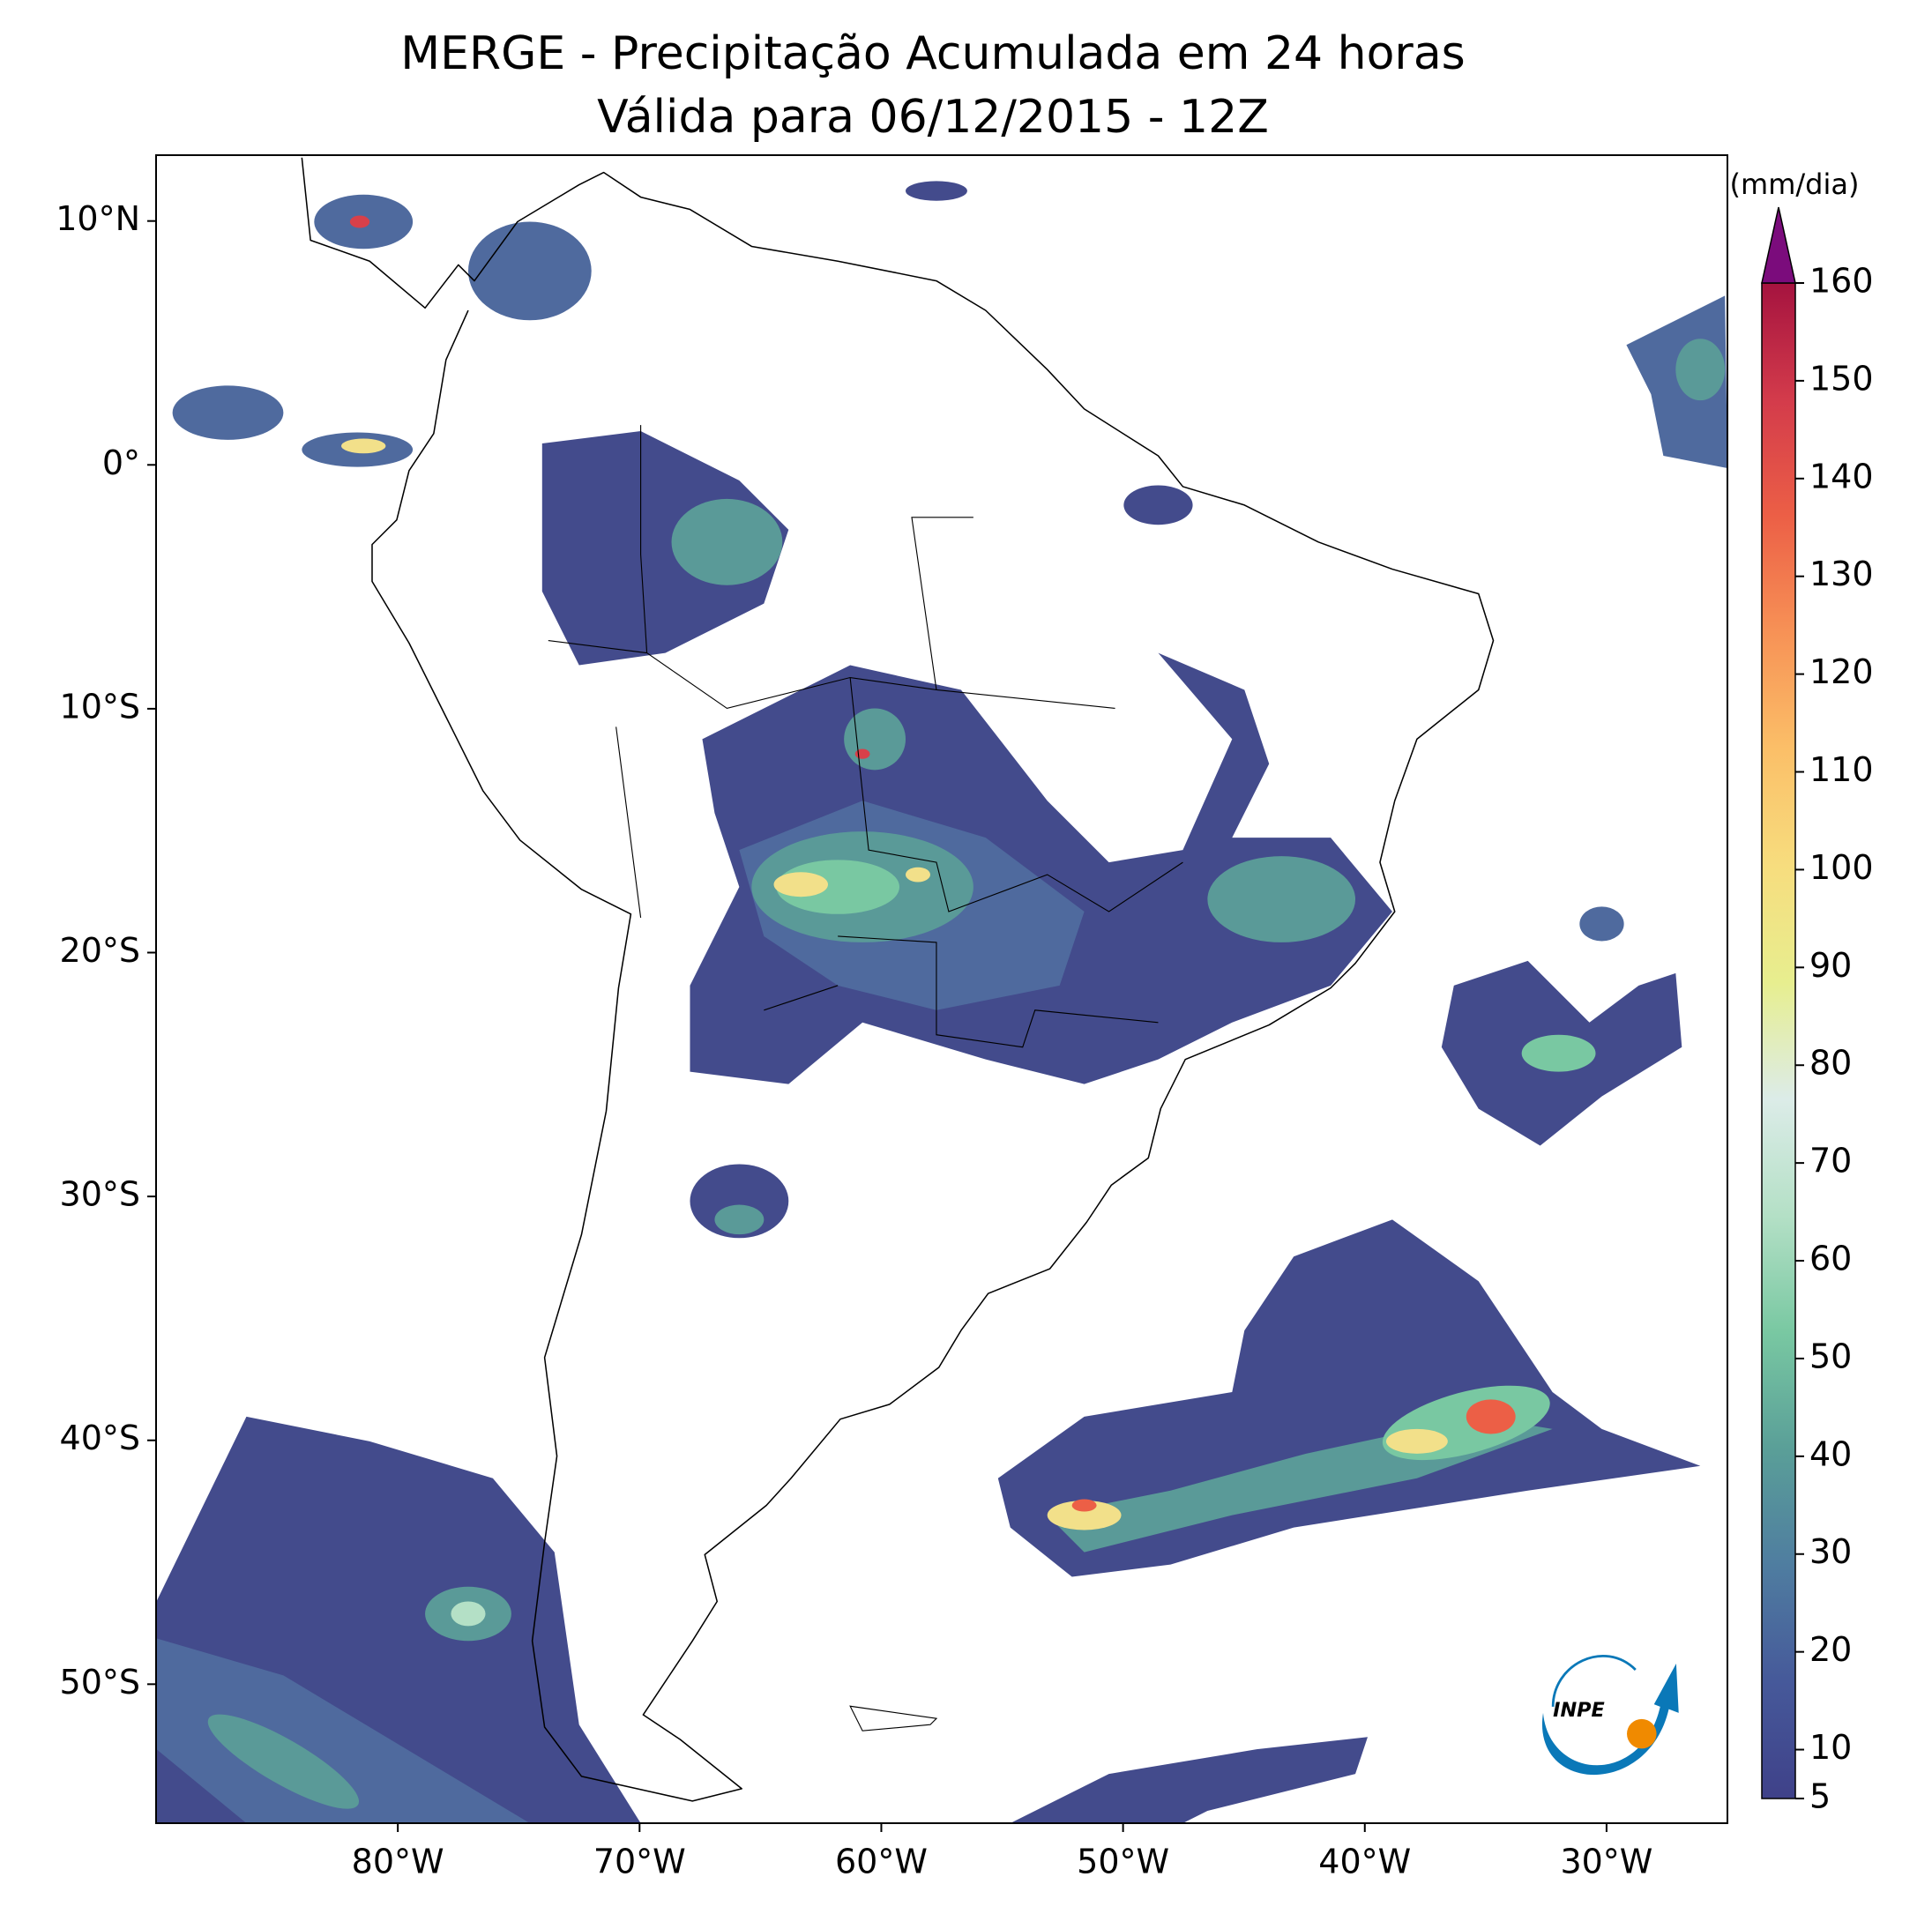 Image resolution: width=1932 pixels, height=1914 pixels. What do you see at coordinates (121, 462) in the screenshot?
I see `y-tick-label: 0°` at bounding box center [121, 462].